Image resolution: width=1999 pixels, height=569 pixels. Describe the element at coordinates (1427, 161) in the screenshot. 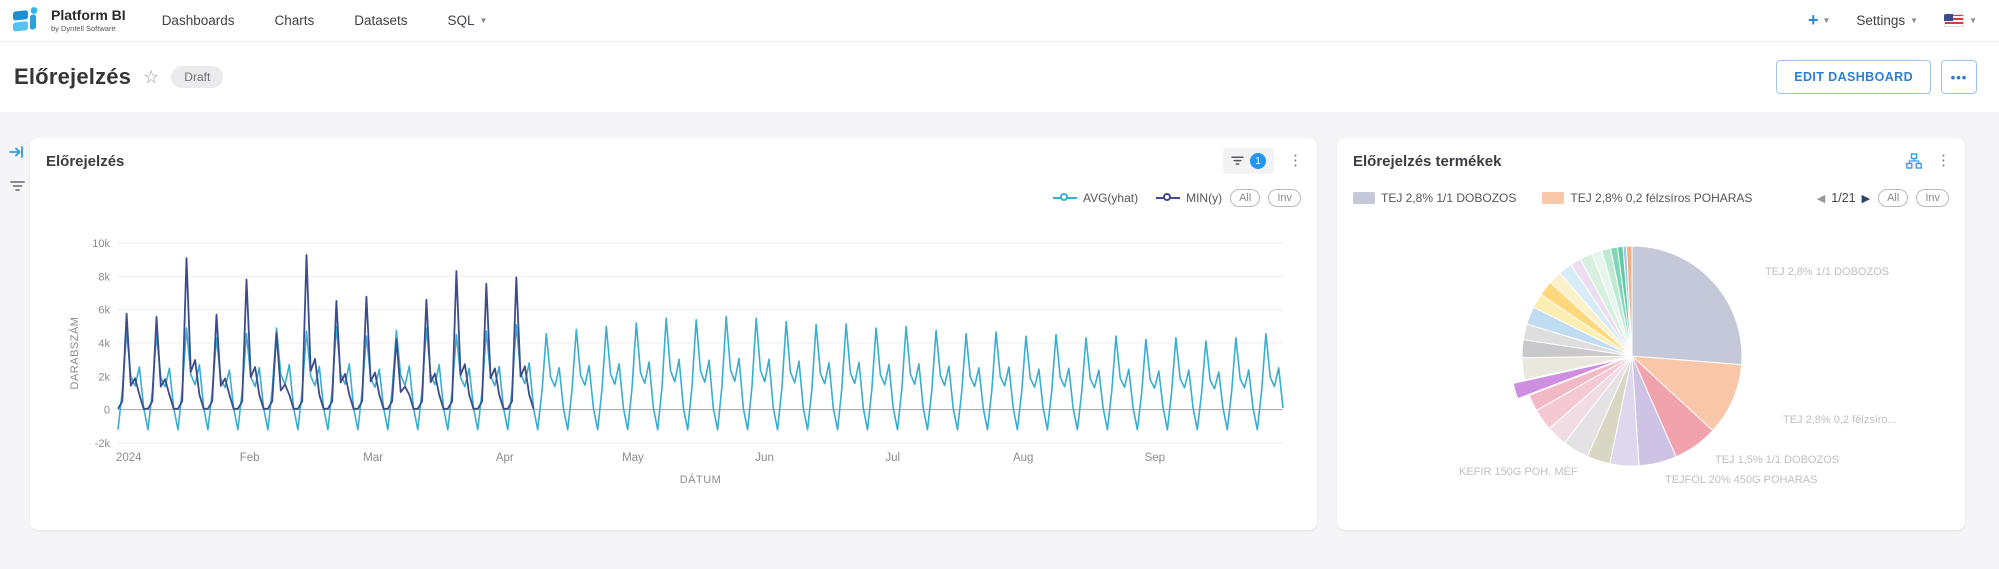

I see `card-title: Előrejelzés termékek` at that location.